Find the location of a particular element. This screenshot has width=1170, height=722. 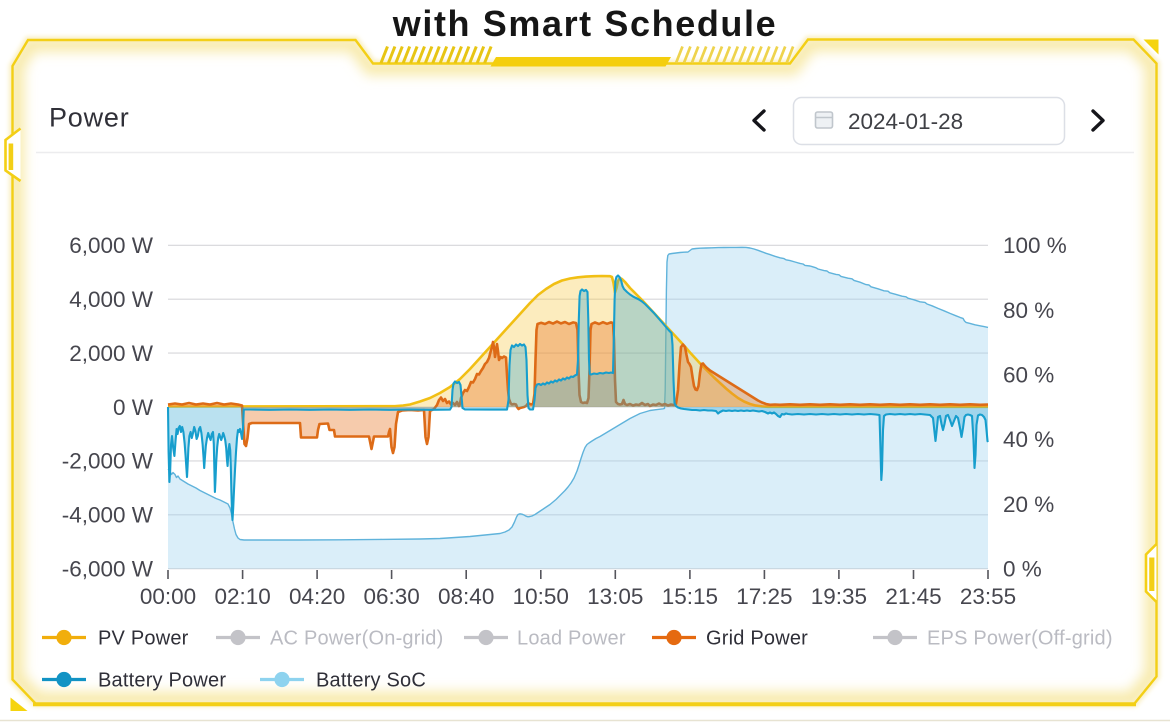

svg-text: 2024-01-28 is located at coordinates (905, 121).